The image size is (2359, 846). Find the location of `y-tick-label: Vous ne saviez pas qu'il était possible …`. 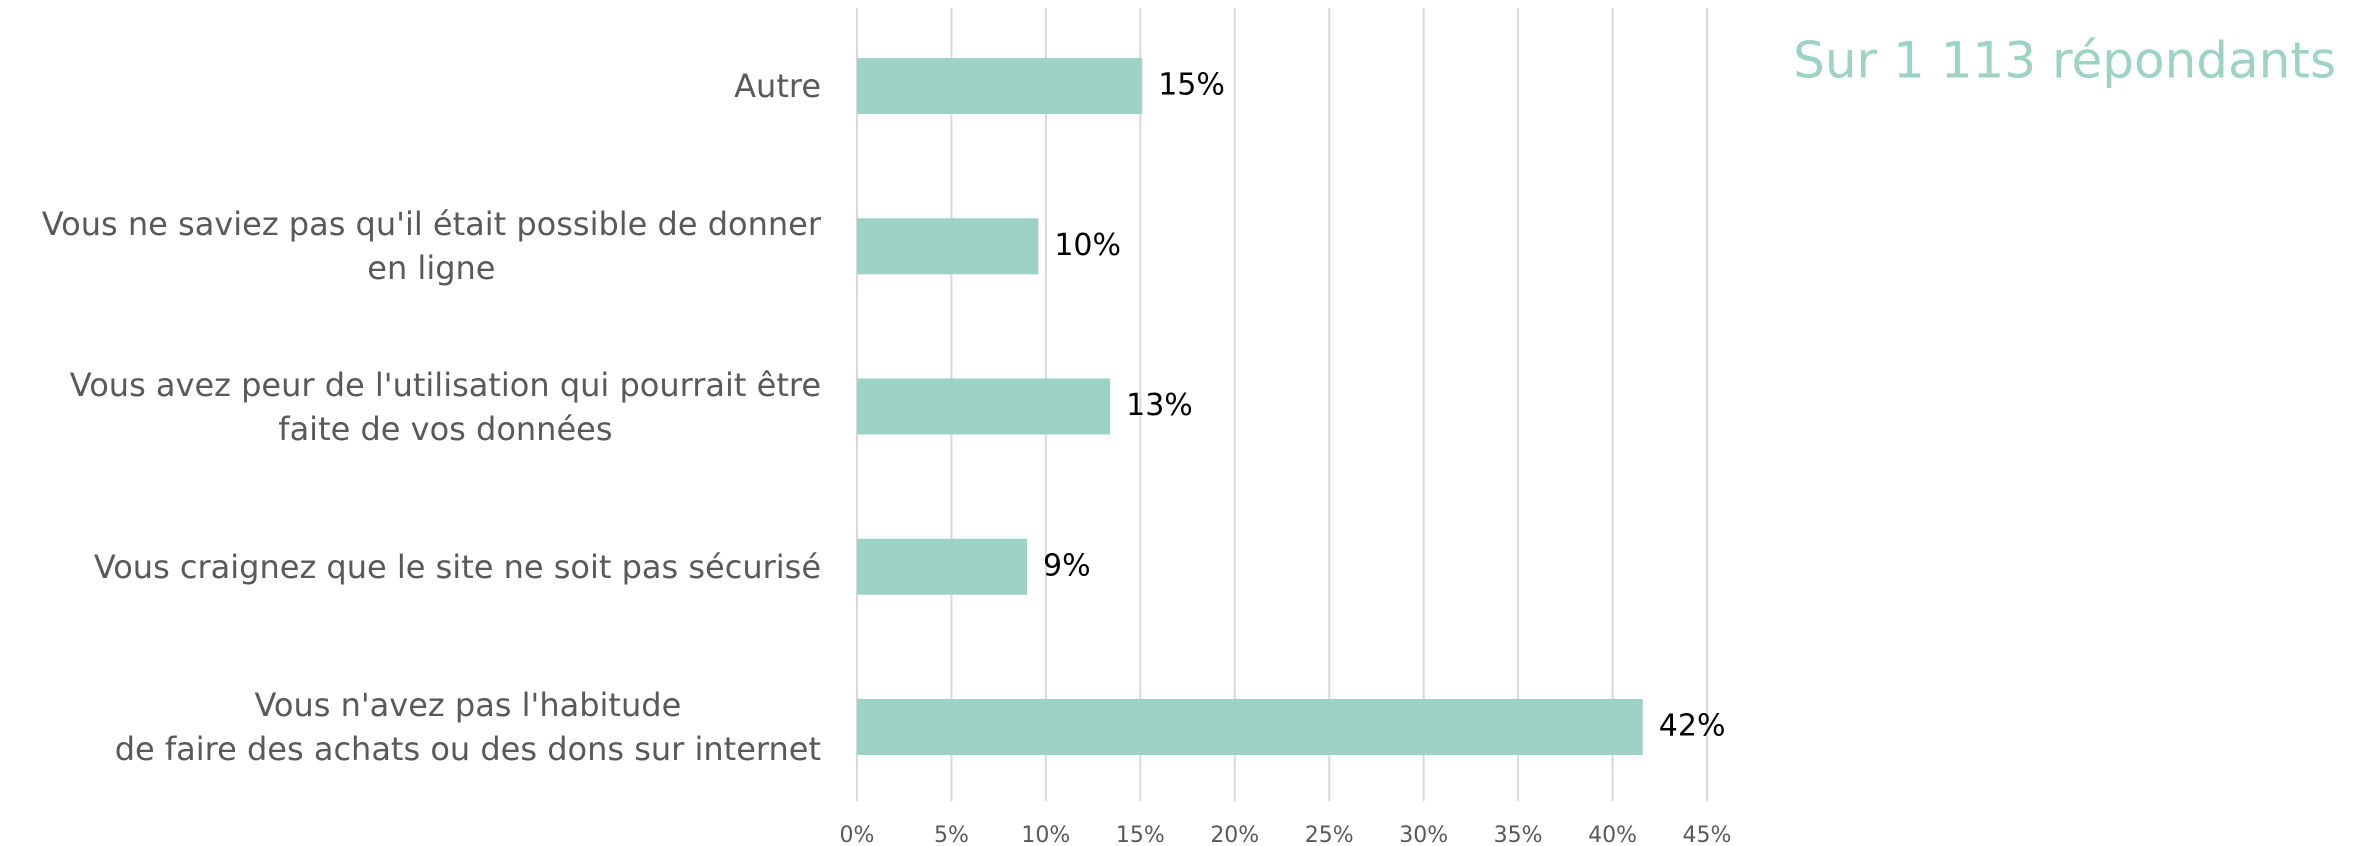

y-tick-label: Vous ne saviez pas qu'il était possible … is located at coordinates (431, 246).